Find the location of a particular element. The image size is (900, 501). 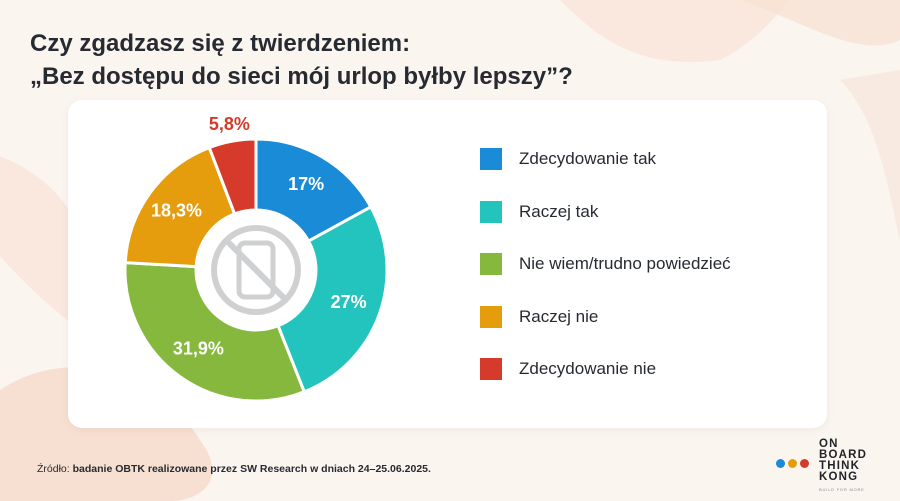

brand-line-1: ON is located at coordinates (829, 444).